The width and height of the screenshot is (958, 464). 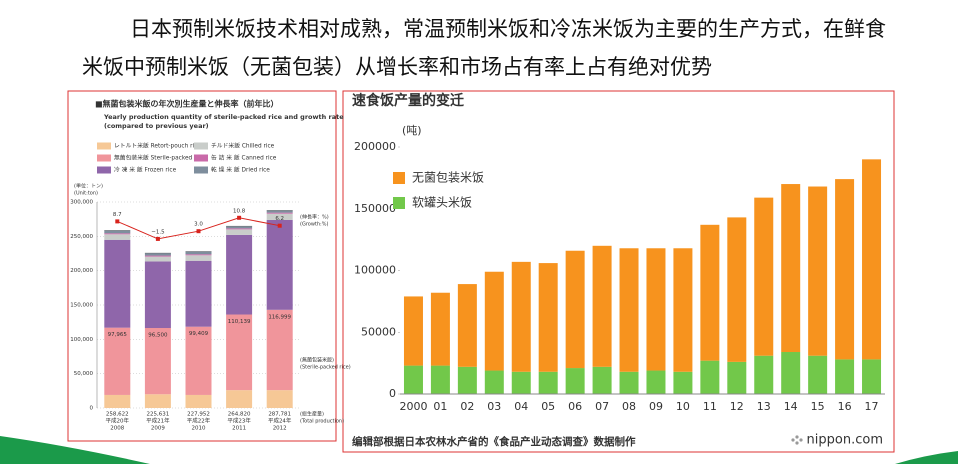 What do you see at coordinates (158, 429) in the screenshot?
I see `x-tick-label: 2009` at bounding box center [158, 429].